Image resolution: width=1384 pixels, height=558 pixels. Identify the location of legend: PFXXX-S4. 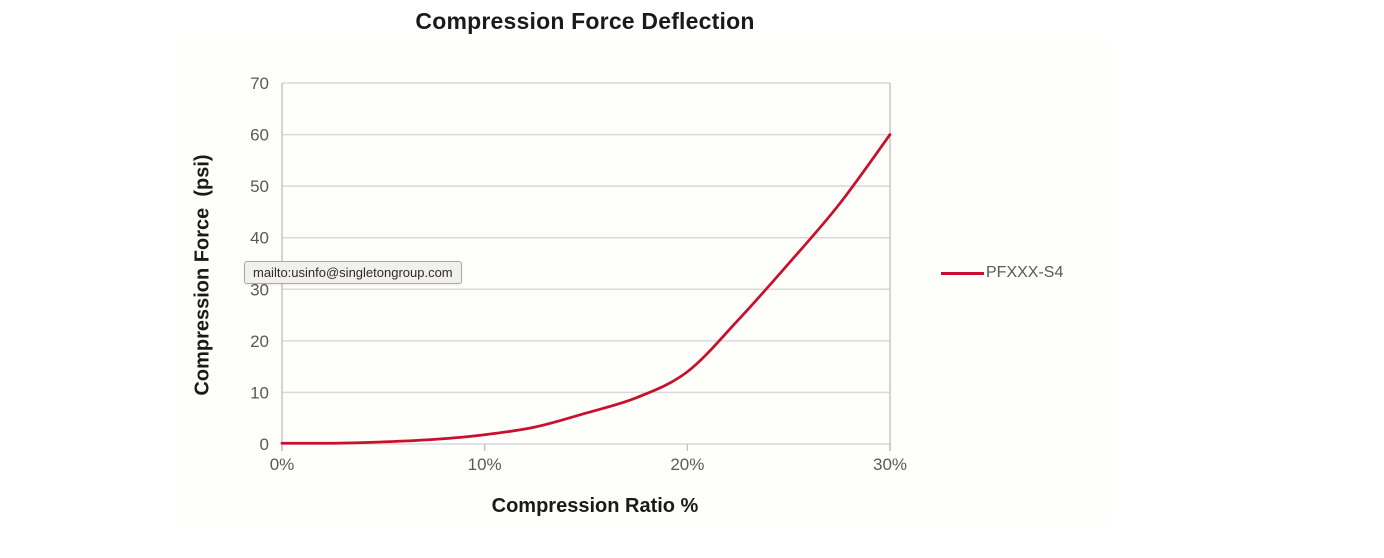
(1002, 273).